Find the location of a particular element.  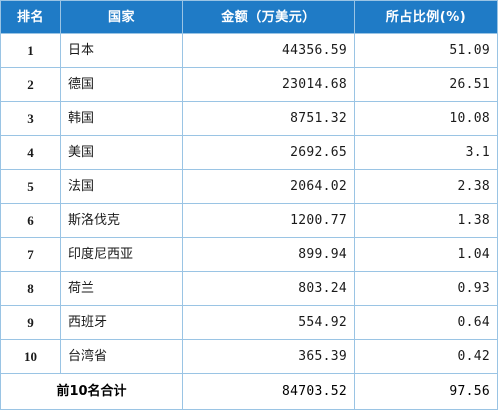

amount-cell: 365.39 is located at coordinates (268, 356).